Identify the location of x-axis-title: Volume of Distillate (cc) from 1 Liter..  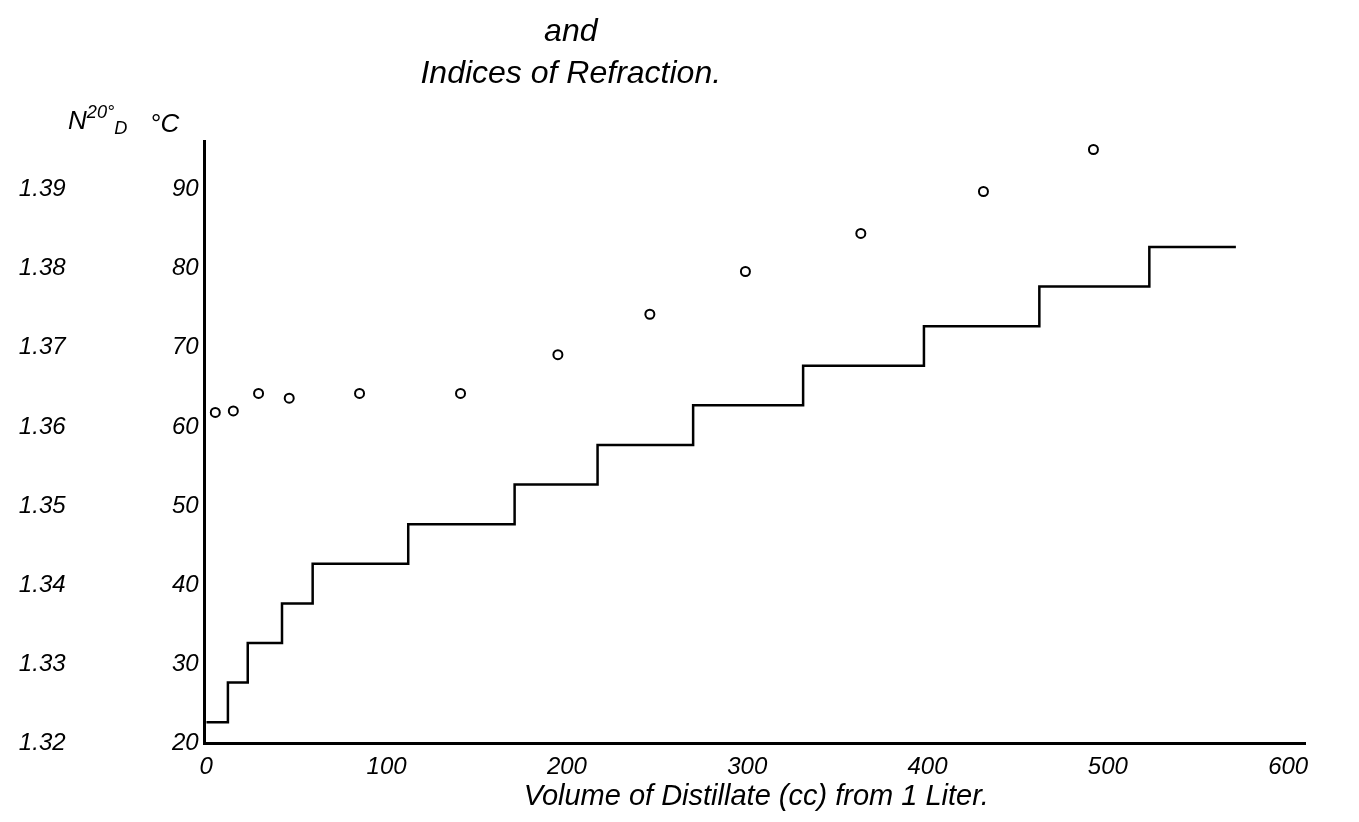
(756, 794).